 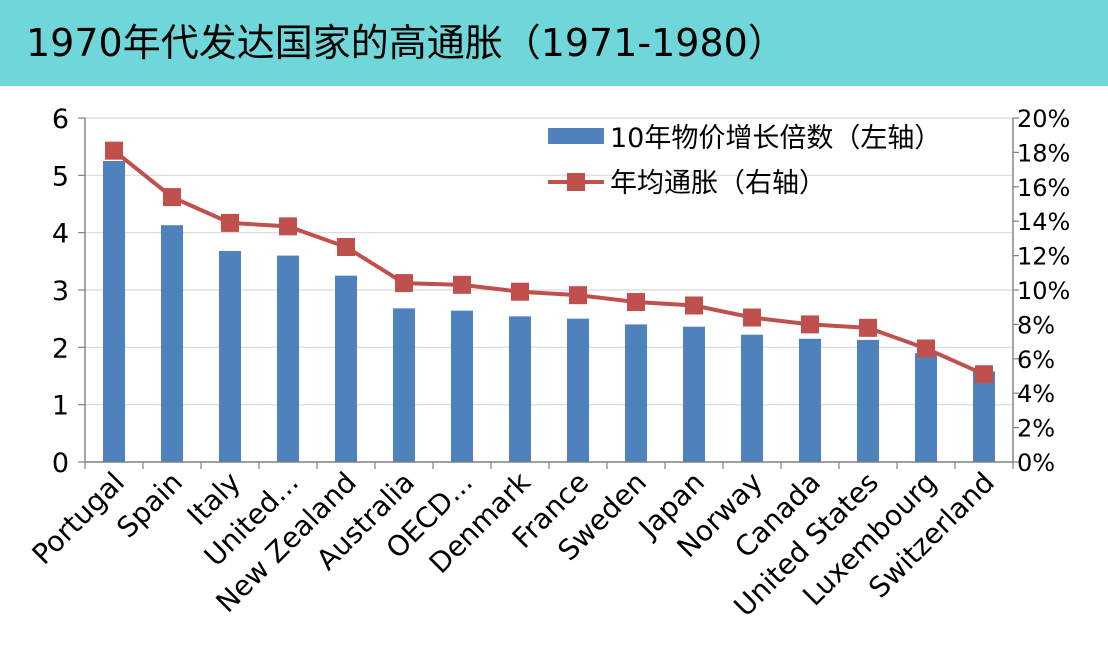 What do you see at coordinates (1043, 119) in the screenshot?
I see `y-right-tick-label: 20%` at bounding box center [1043, 119].